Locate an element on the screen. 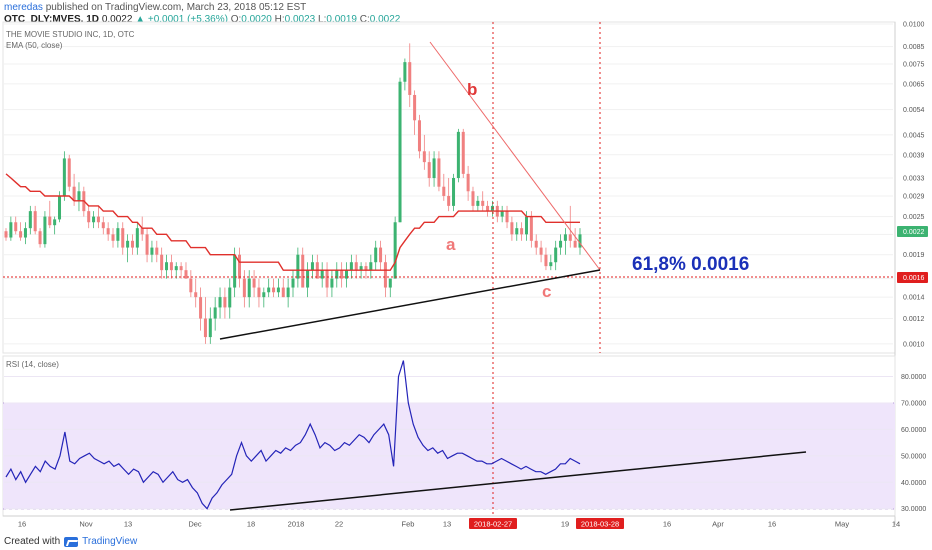  level-price-tag-text: 0.0016 is located at coordinates (914, 278).